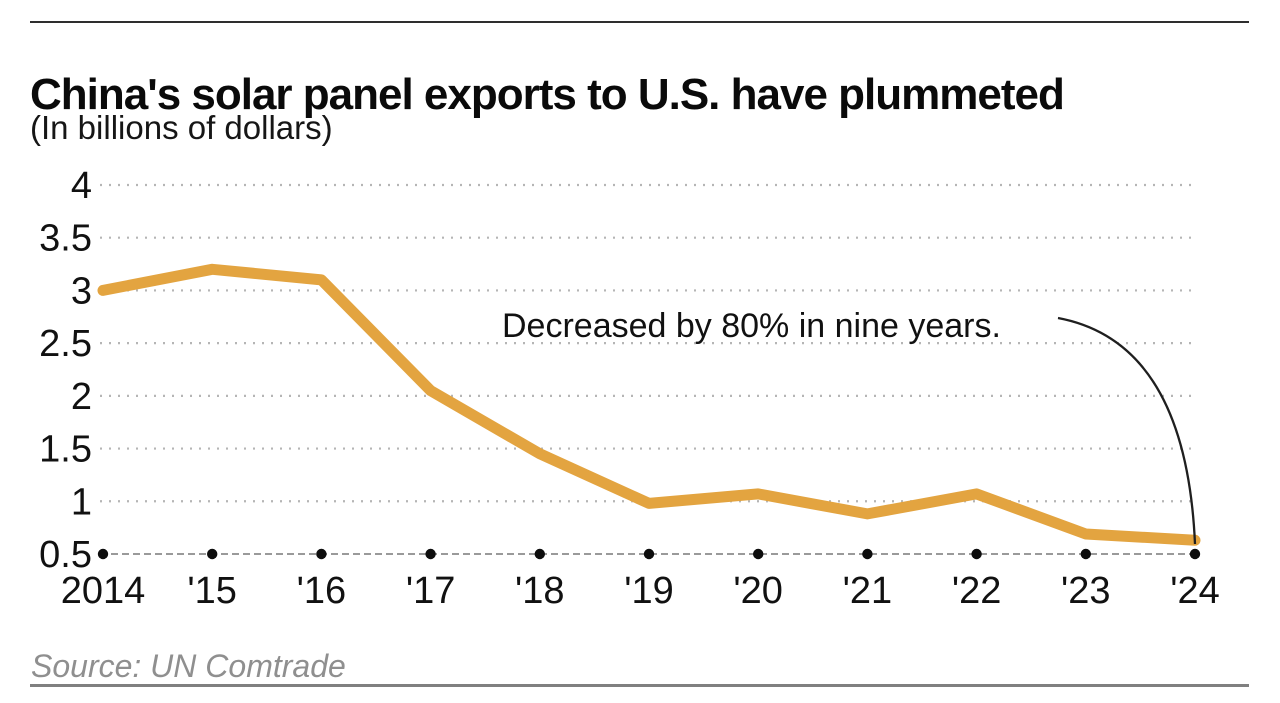  Describe the element at coordinates (758, 591) in the screenshot. I see `x-tick-label: '20` at that location.